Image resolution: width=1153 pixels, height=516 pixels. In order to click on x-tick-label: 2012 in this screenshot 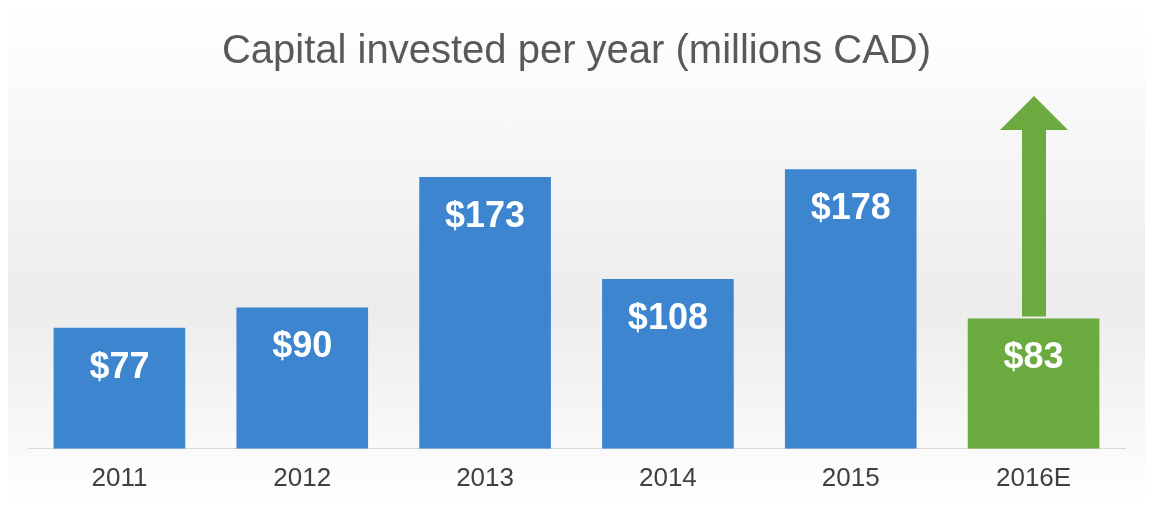, I will do `click(302, 476)`.